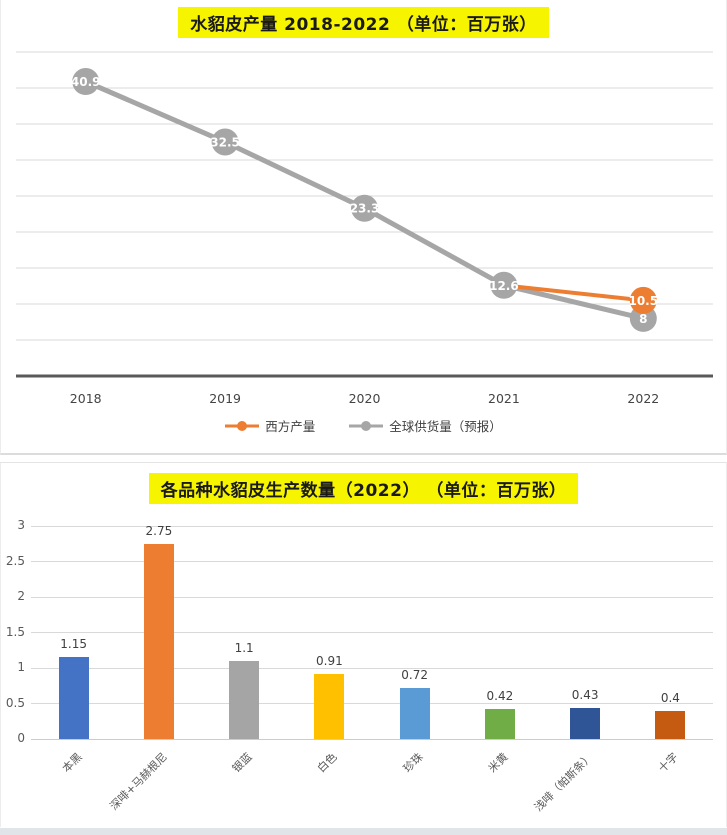 Image resolution: width=727 pixels, height=835 pixels. Describe the element at coordinates (242, 763) in the screenshot. I see `category-label: 银蓝` at that location.